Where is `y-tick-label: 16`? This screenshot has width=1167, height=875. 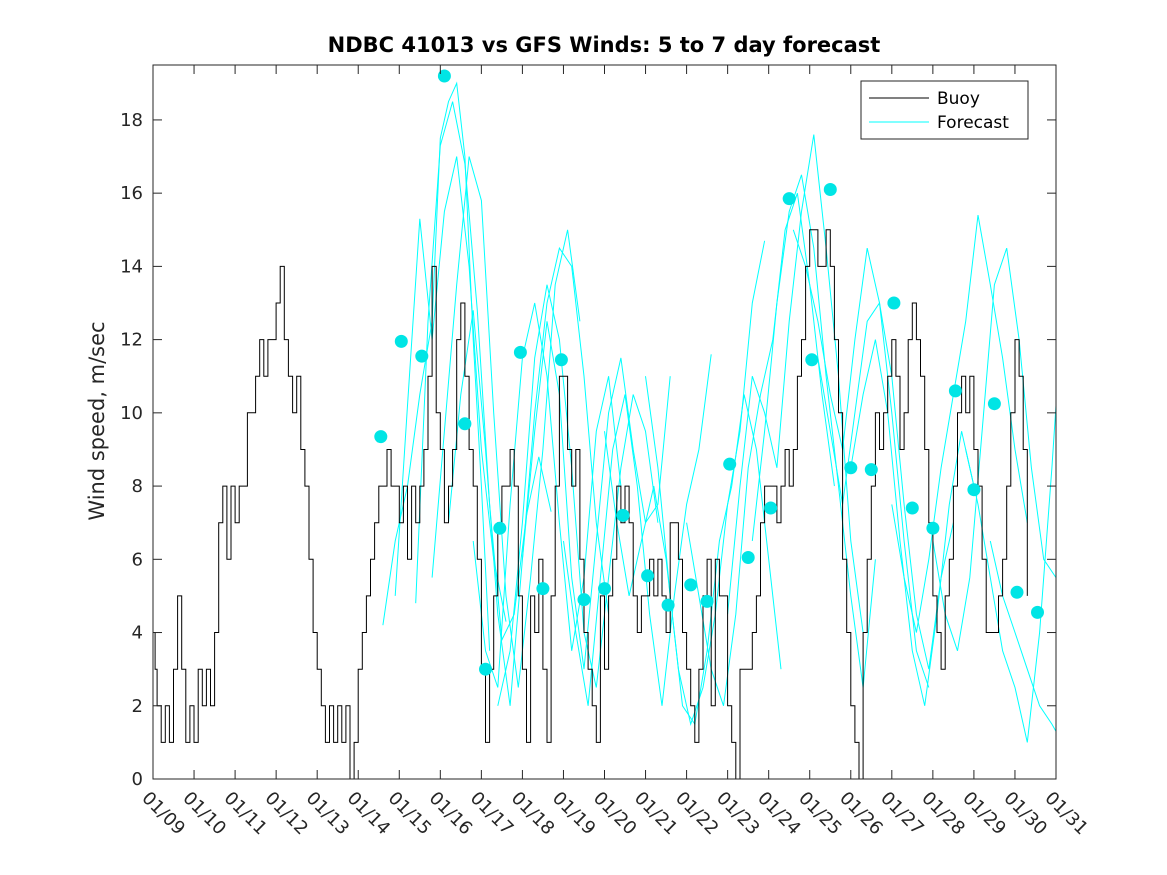
y-tick-label: 16 is located at coordinates (131, 193).